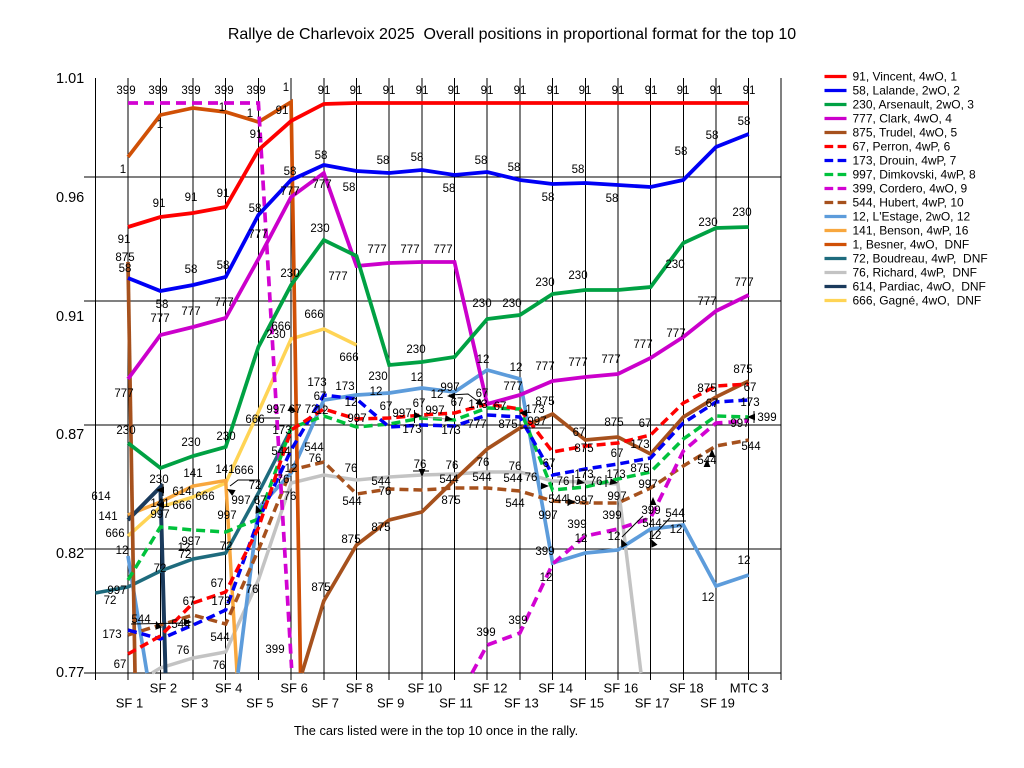 This screenshot has height=768, width=1024. Describe the element at coordinates (905, 77) in the screenshot. I see `svg-text: 91, Vincent, 4wO, 1` at that location.